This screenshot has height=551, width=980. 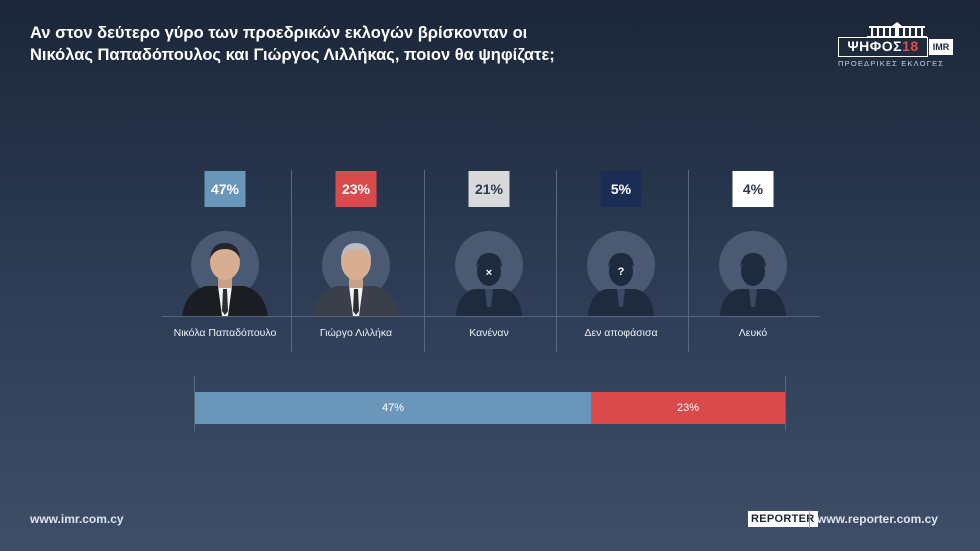 I want to click on response-column: 21% × Κανέναν, so click(x=489, y=261).